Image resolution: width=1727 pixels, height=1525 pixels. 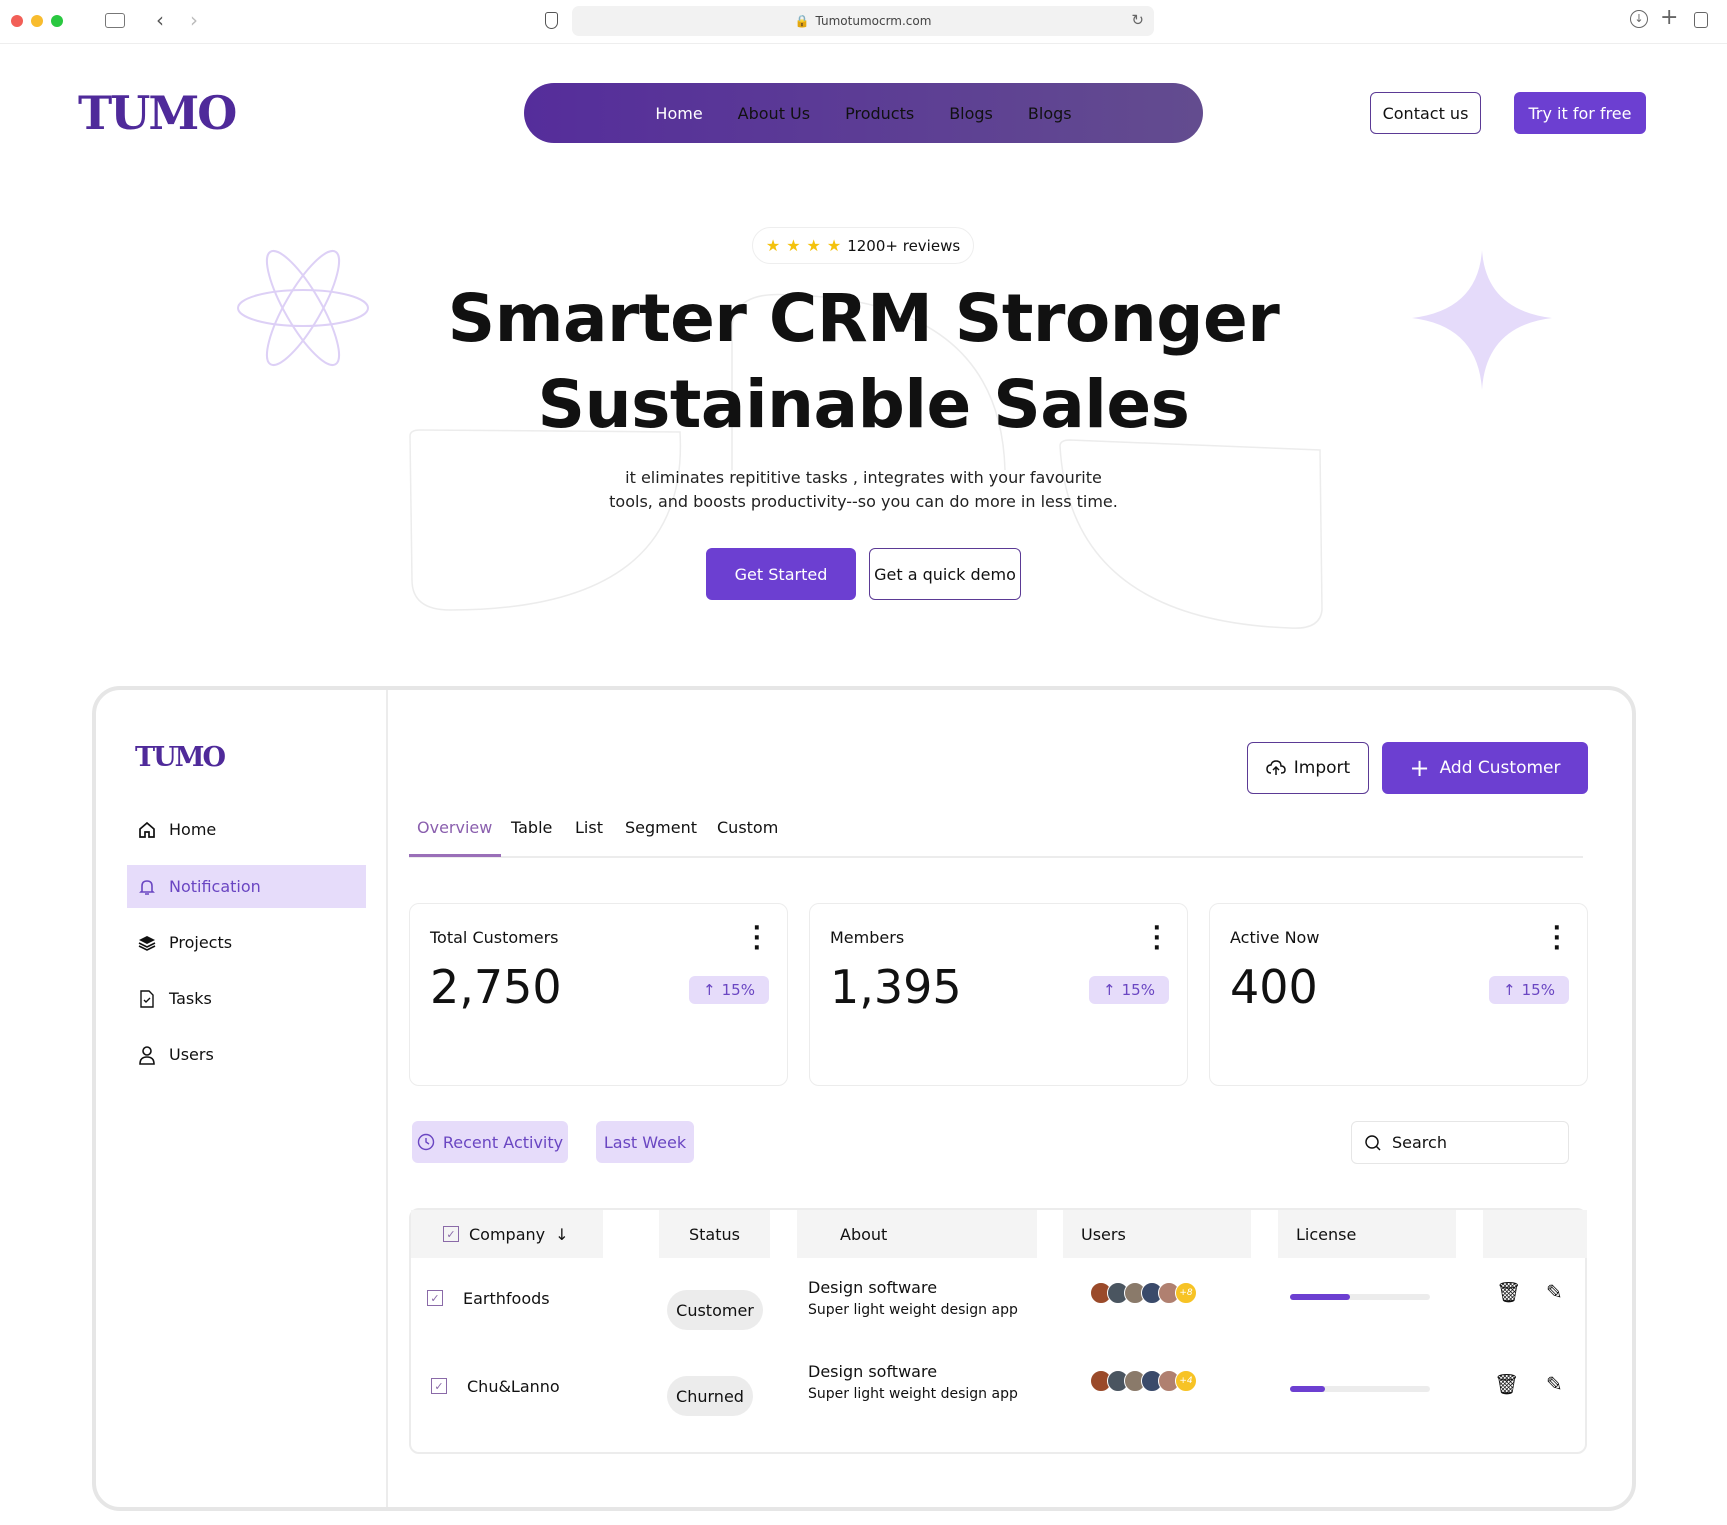 I want to click on file-check-icon, so click(x=147, y=998).